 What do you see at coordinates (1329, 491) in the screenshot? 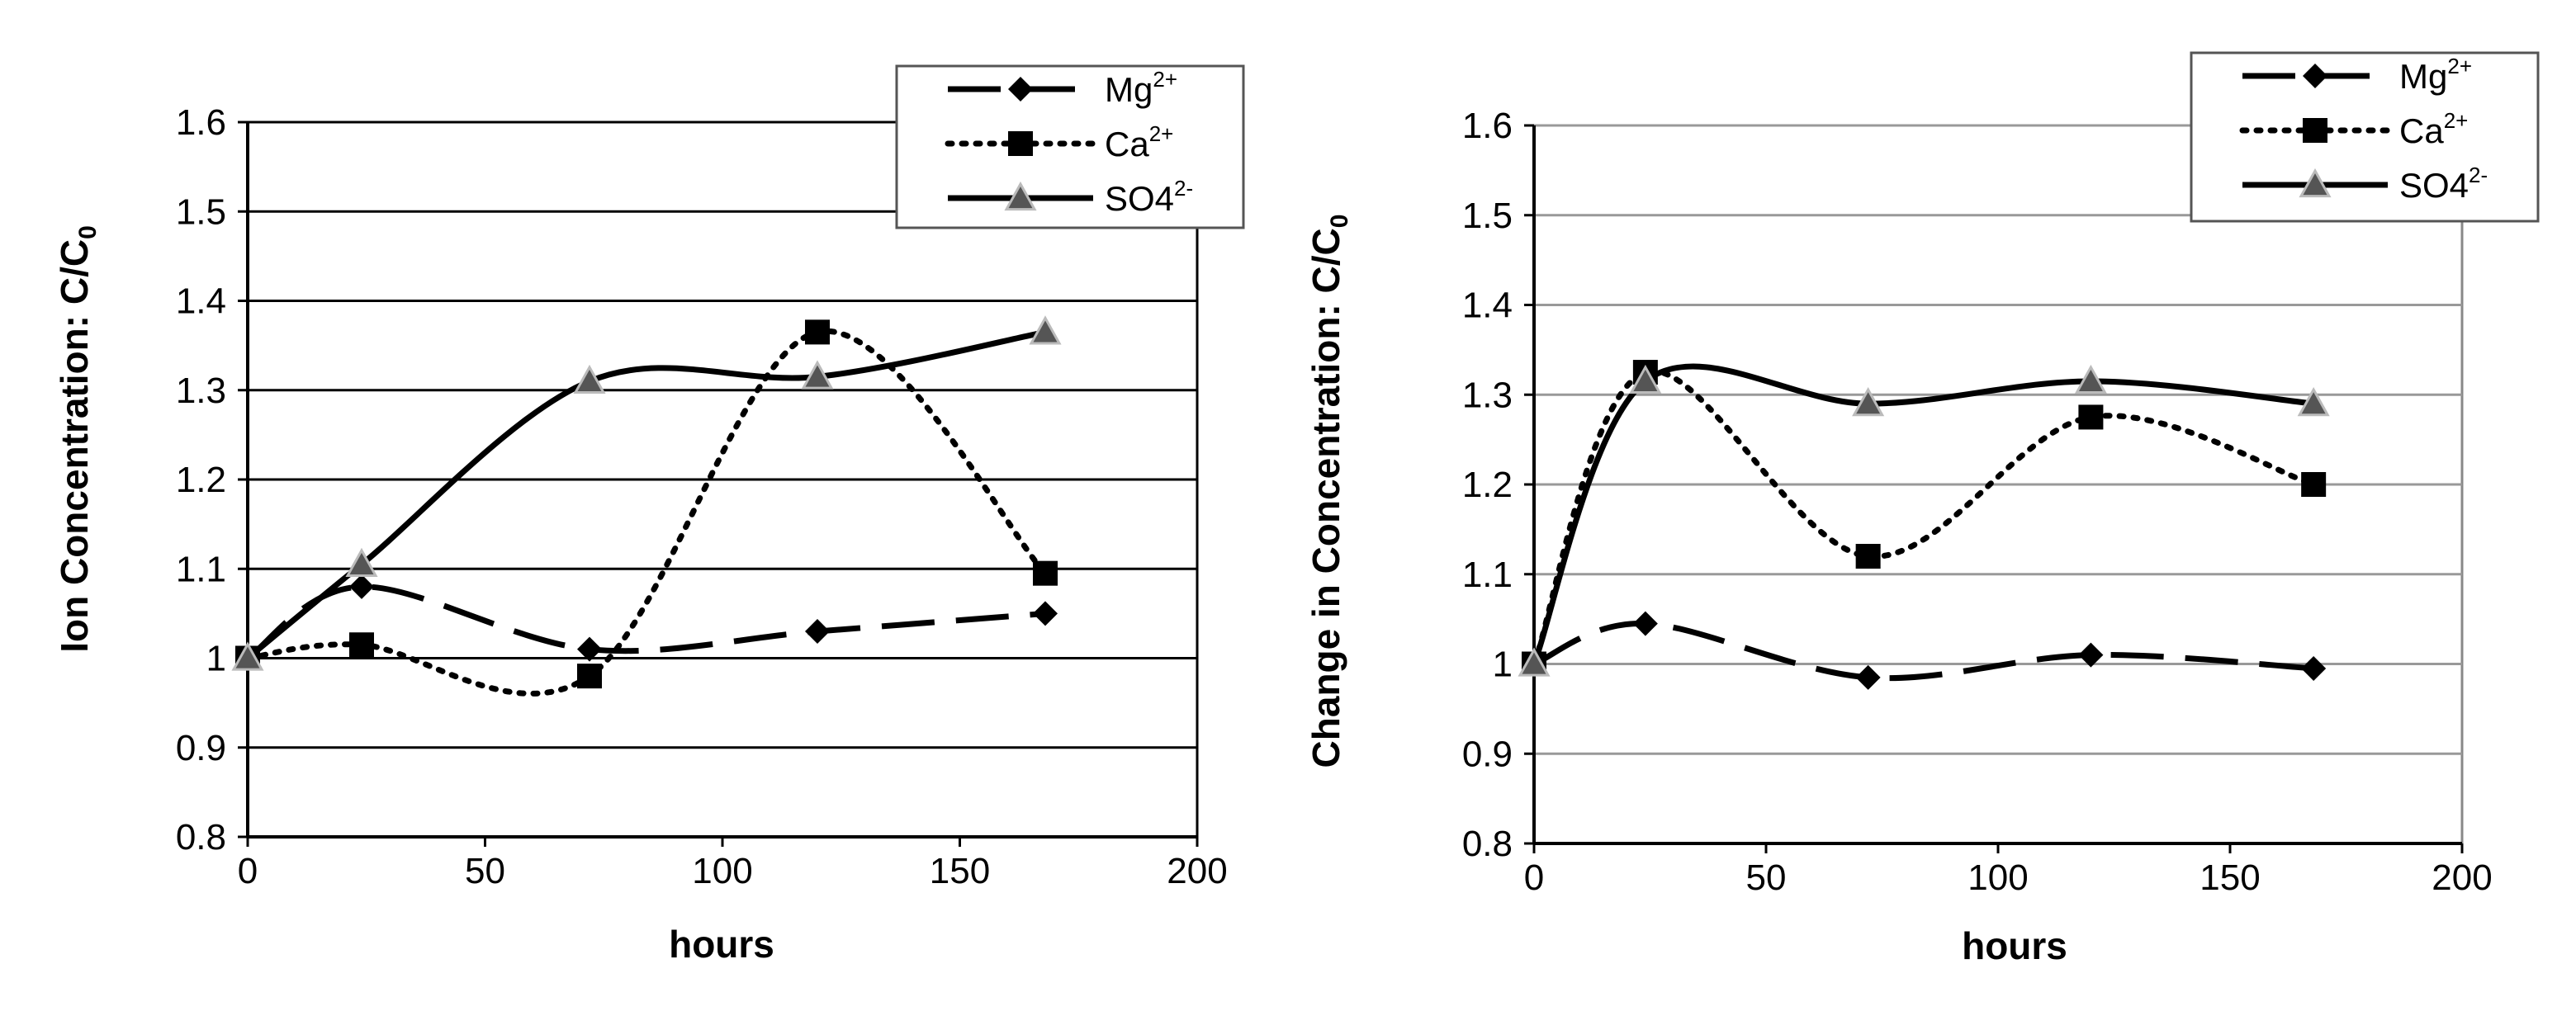
I see `y-axis-title: Change in Concentration: C/C0` at bounding box center [1329, 491].